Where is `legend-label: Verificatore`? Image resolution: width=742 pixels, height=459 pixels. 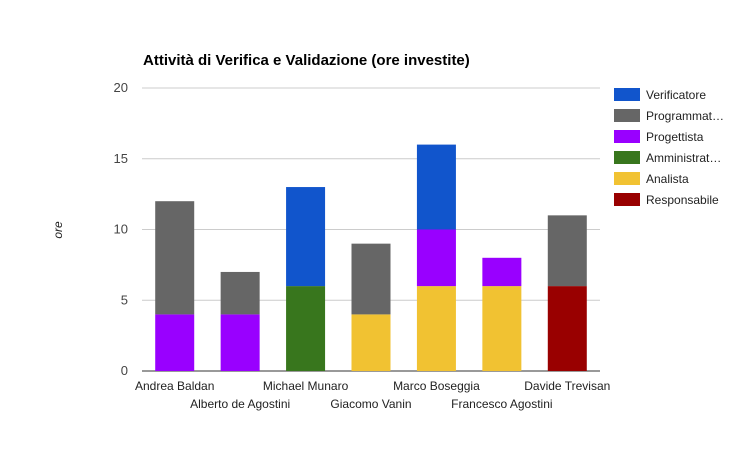
legend-label: Verificatore is located at coordinates (676, 95).